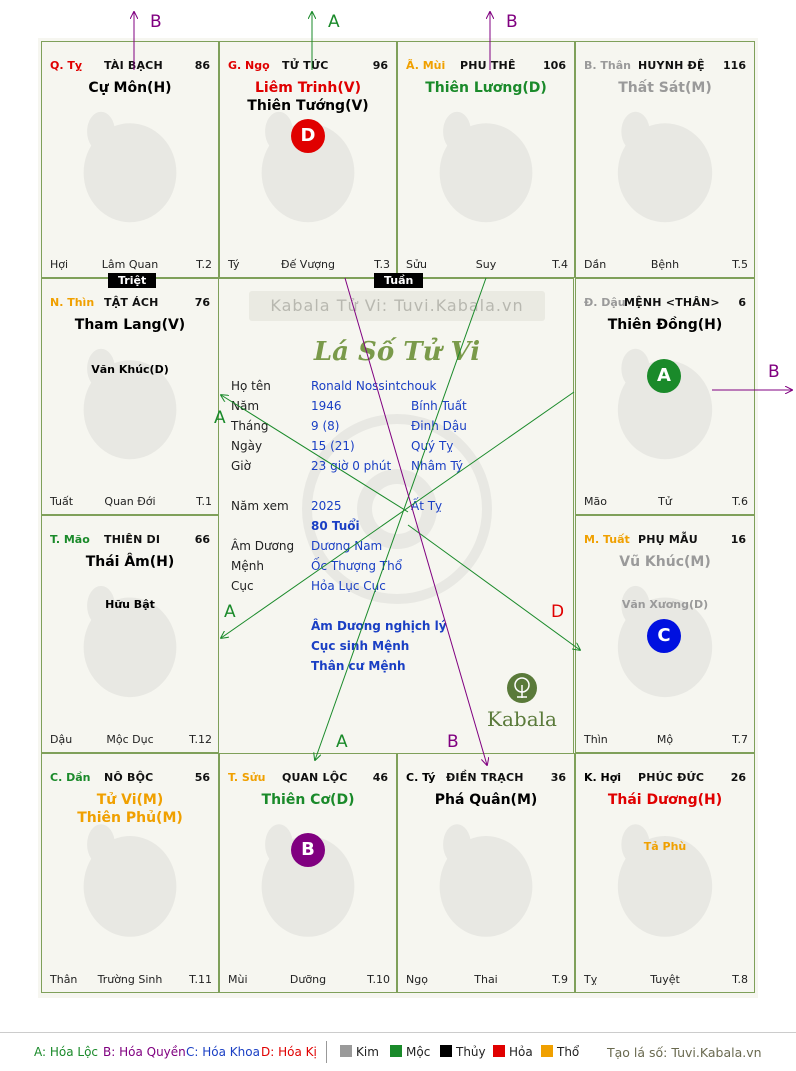  I want to click on palace-bottom-center: Tử, so click(665, 501).